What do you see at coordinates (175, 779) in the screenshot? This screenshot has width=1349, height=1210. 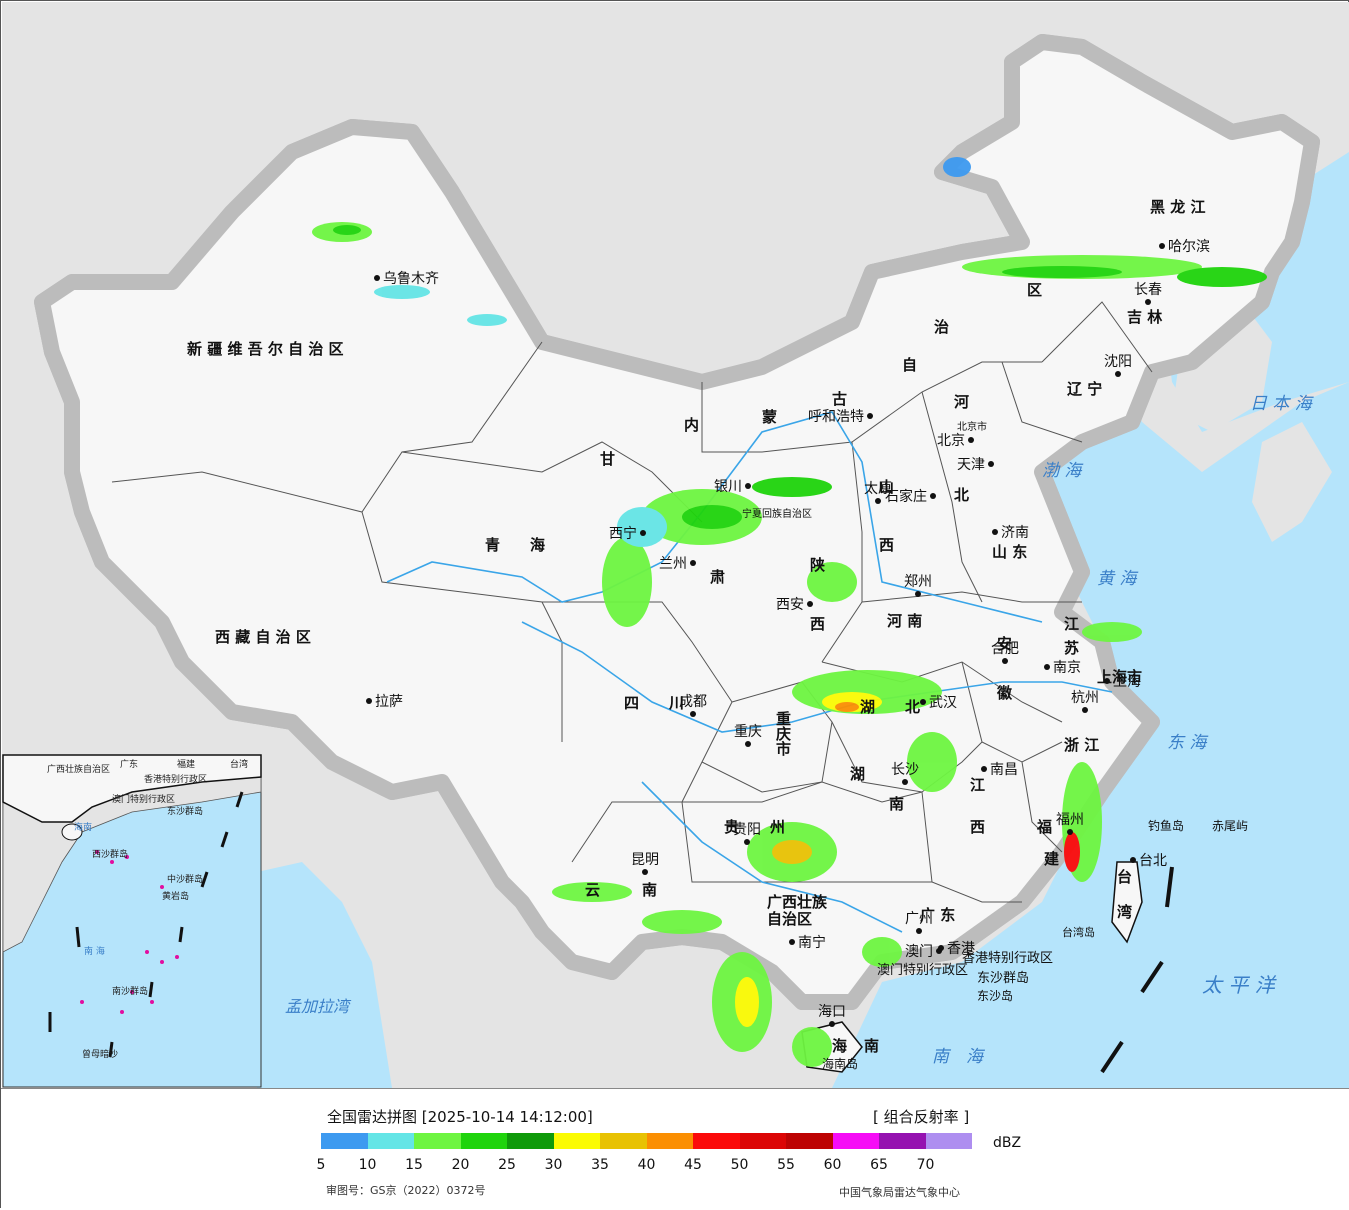 I see `inset-label: 香港特别行政区` at bounding box center [175, 779].